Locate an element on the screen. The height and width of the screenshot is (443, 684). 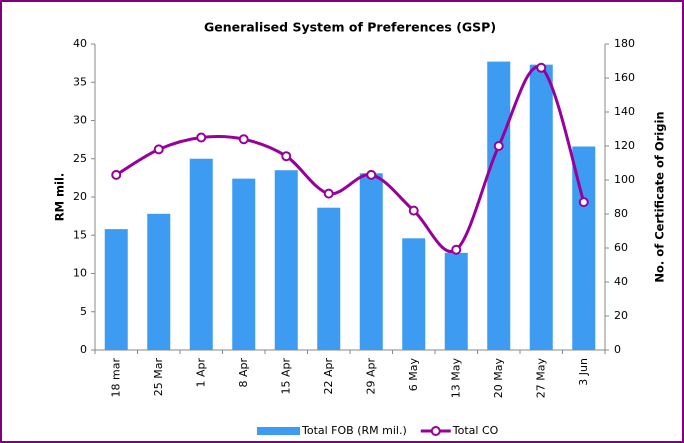
x-tick-label: 18 mar is located at coordinates (115, 378).